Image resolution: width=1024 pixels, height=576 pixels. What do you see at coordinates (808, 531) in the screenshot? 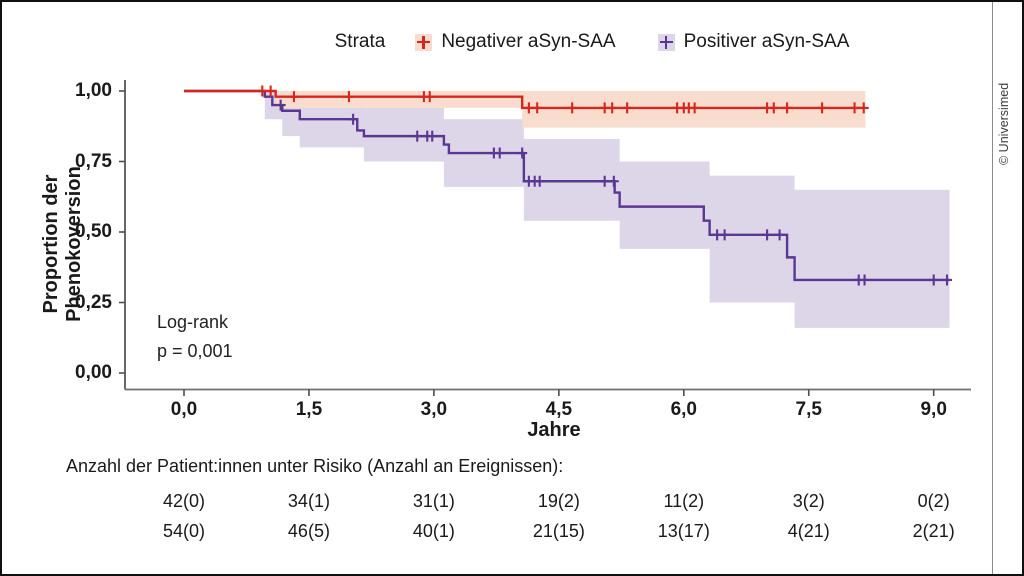
I see `risk-cell-positive: 4(21)` at bounding box center [808, 531].